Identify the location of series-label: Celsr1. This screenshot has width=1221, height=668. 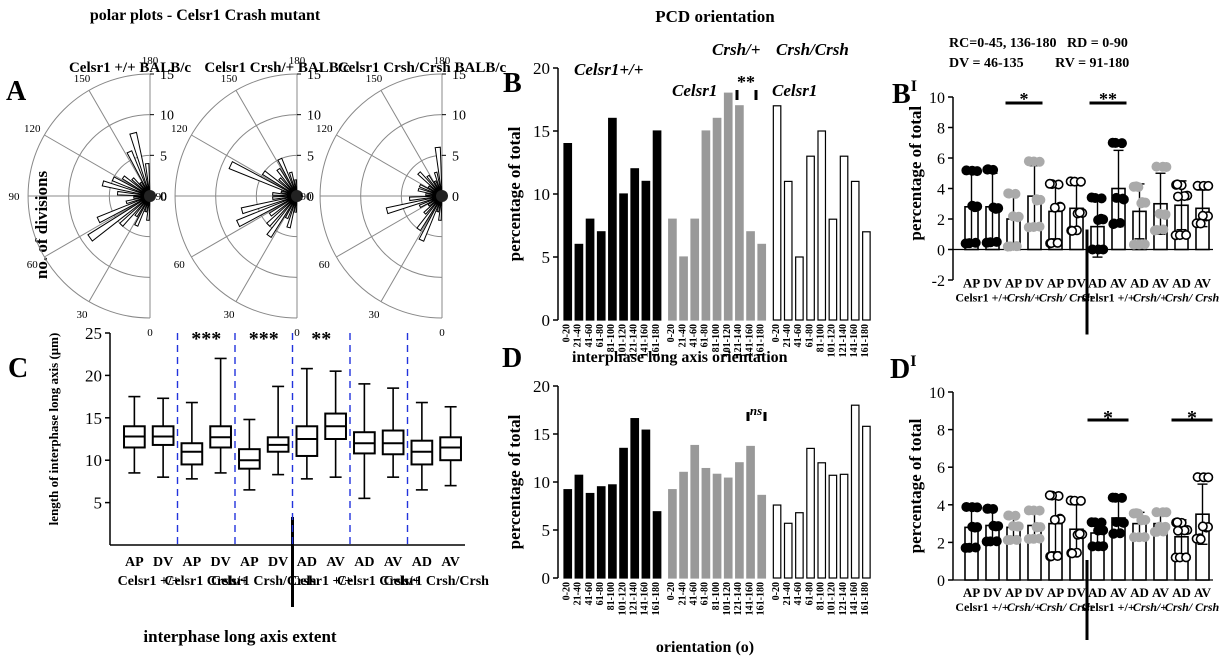
(794, 90).